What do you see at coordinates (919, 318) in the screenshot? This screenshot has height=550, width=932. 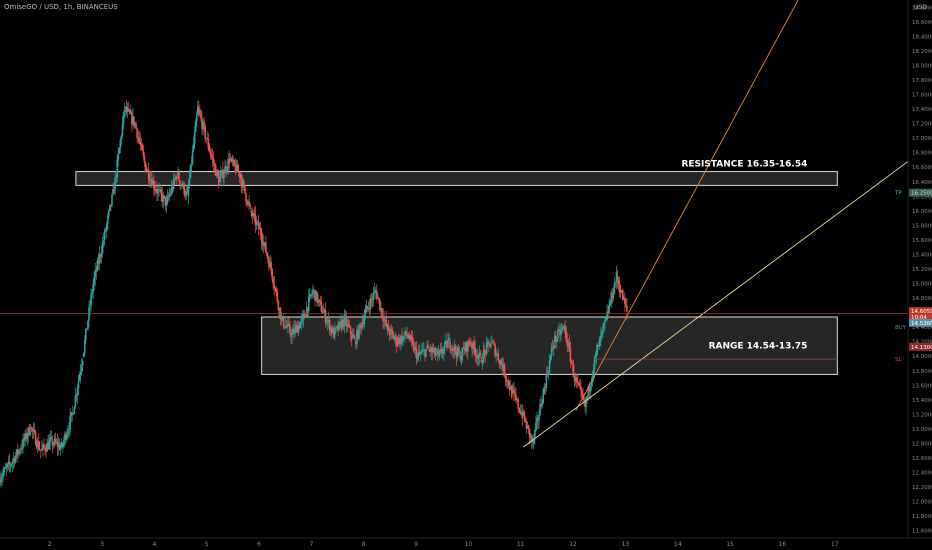 I see `price-label: 10:04` at bounding box center [919, 318].